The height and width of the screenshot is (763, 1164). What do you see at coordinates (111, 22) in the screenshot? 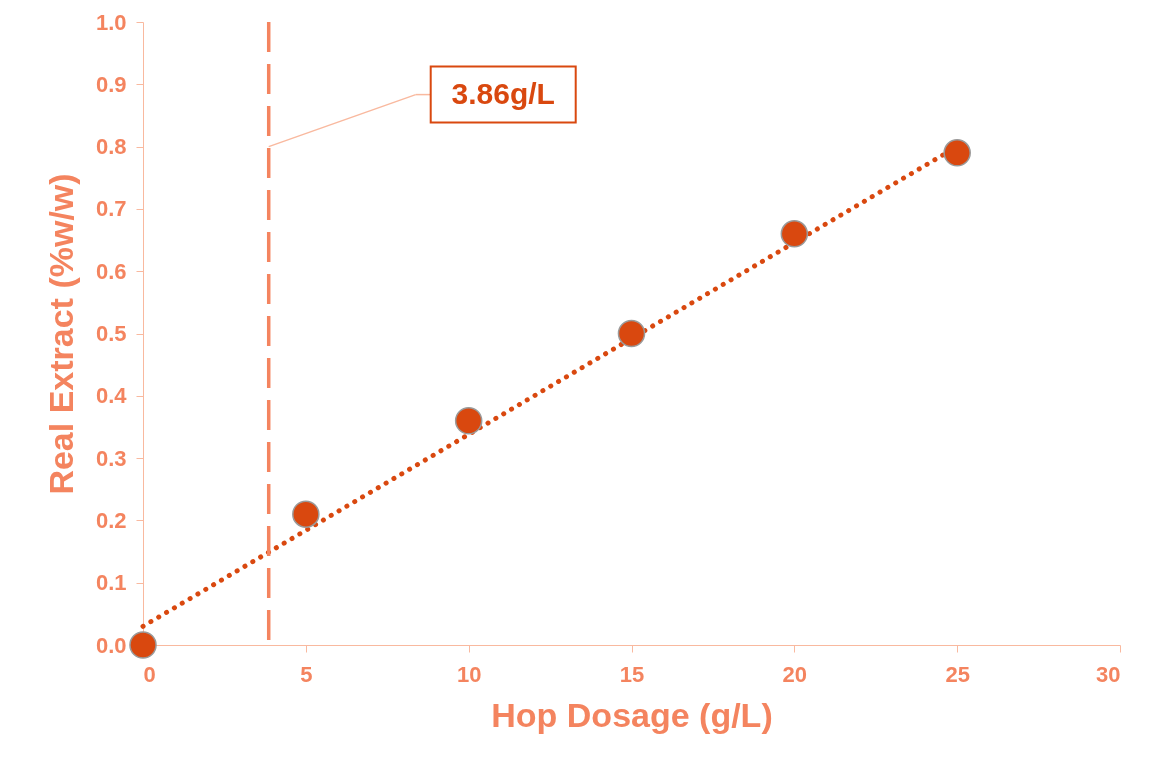
I see `y-tick-label: 1.0` at bounding box center [111, 22].